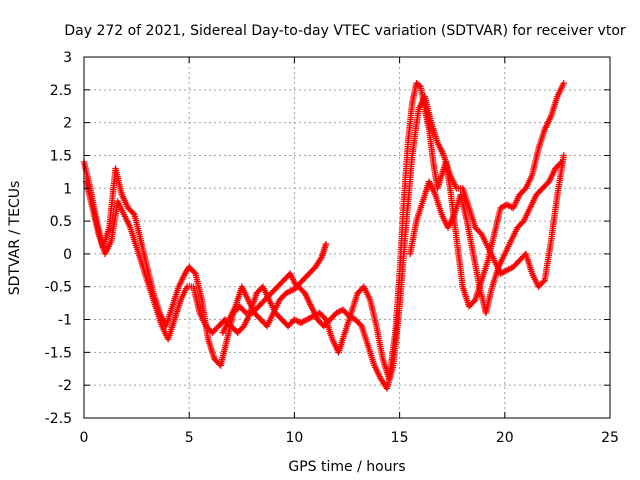 This screenshot has width=640, height=480. What do you see at coordinates (84, 438) in the screenshot?
I see `x-tick-label: 0` at bounding box center [84, 438].